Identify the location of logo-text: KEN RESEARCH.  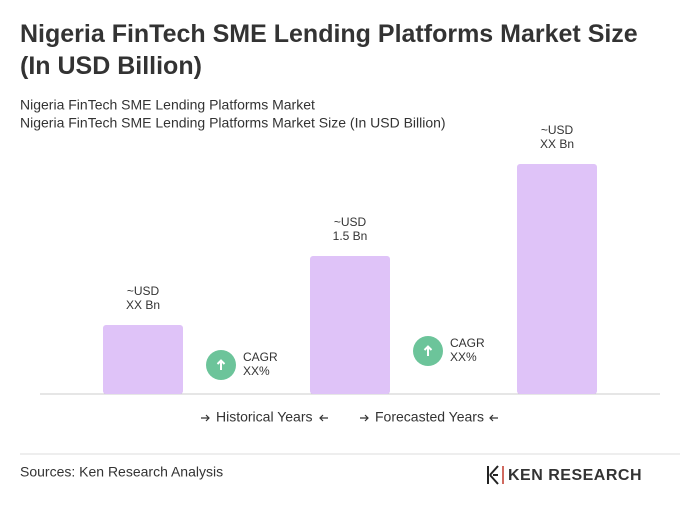
(575, 475).